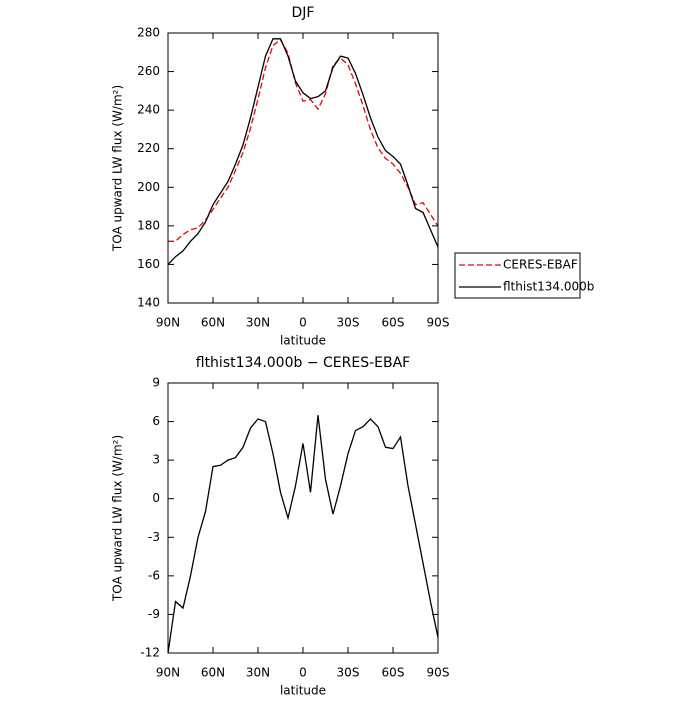 This screenshot has width=700, height=704. Describe the element at coordinates (154, 614) in the screenshot. I see `y-tick-label: -9` at that location.